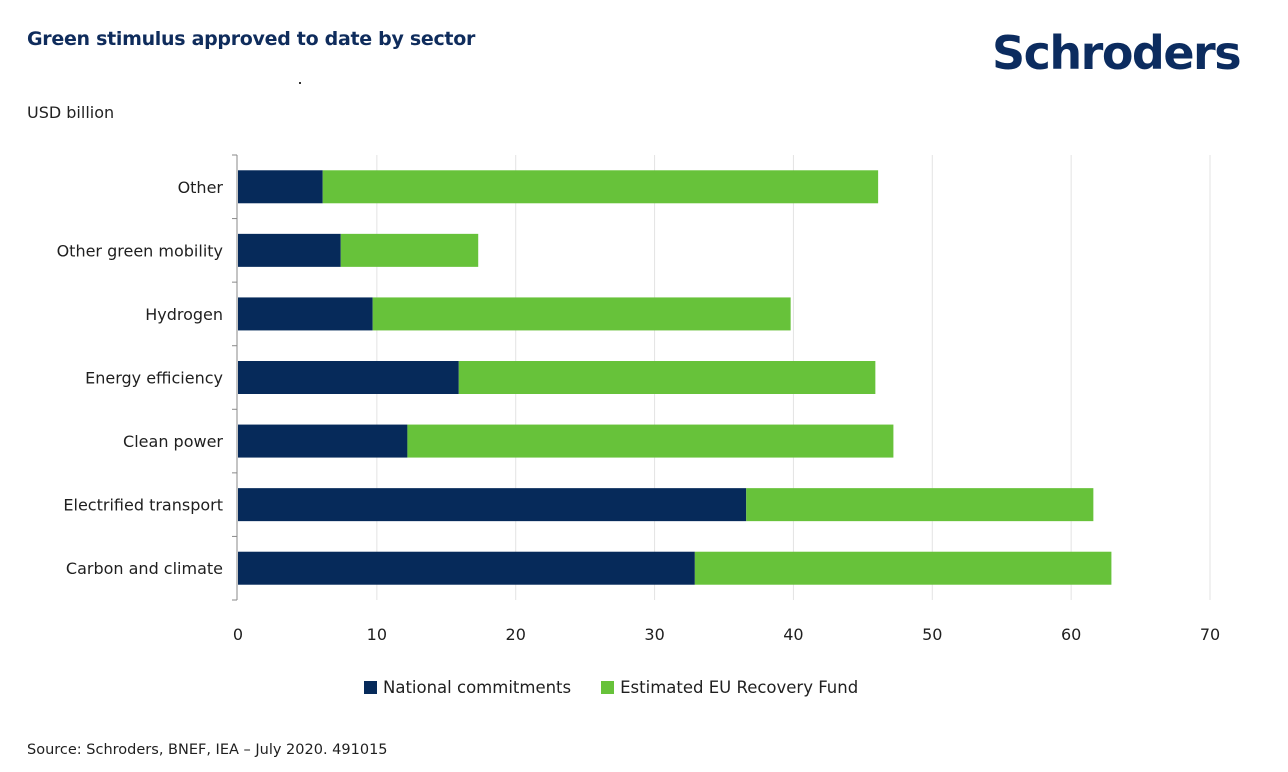 This screenshot has width=1288, height=772. What do you see at coordinates (516, 634) in the screenshot?
I see `x-tick-label: 20` at bounding box center [516, 634].